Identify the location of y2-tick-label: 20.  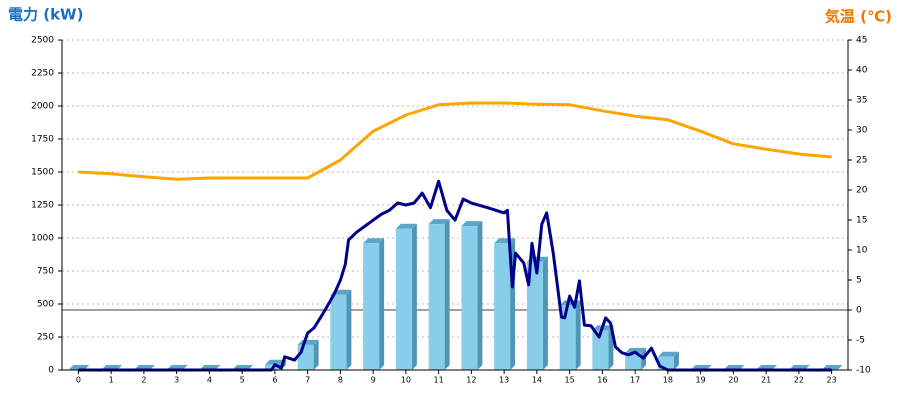
(862, 191).